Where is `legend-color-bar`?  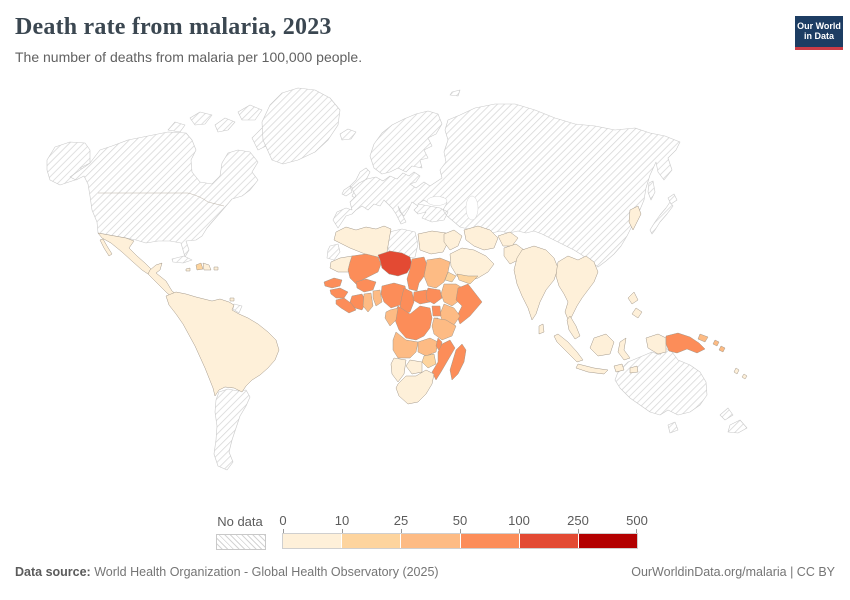
legend-color-bar is located at coordinates (460, 541).